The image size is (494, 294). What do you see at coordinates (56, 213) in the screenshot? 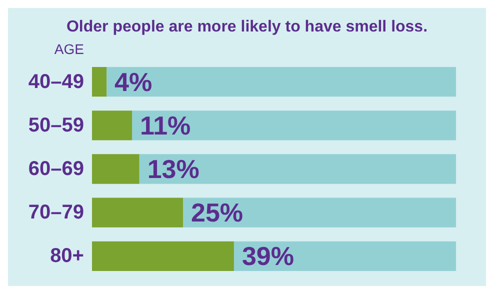
I see `y-tick-label: 70–79` at bounding box center [56, 213].